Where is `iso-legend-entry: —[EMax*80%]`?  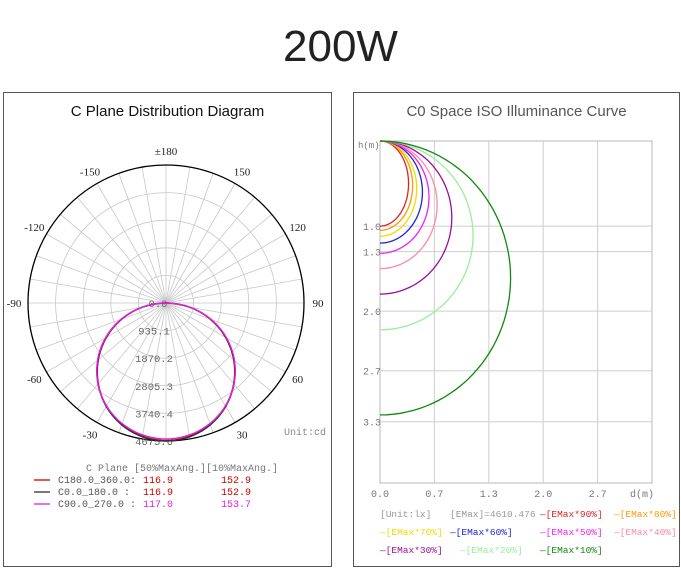 iso-legend-entry: —[EMax*80%] is located at coordinates (645, 514).